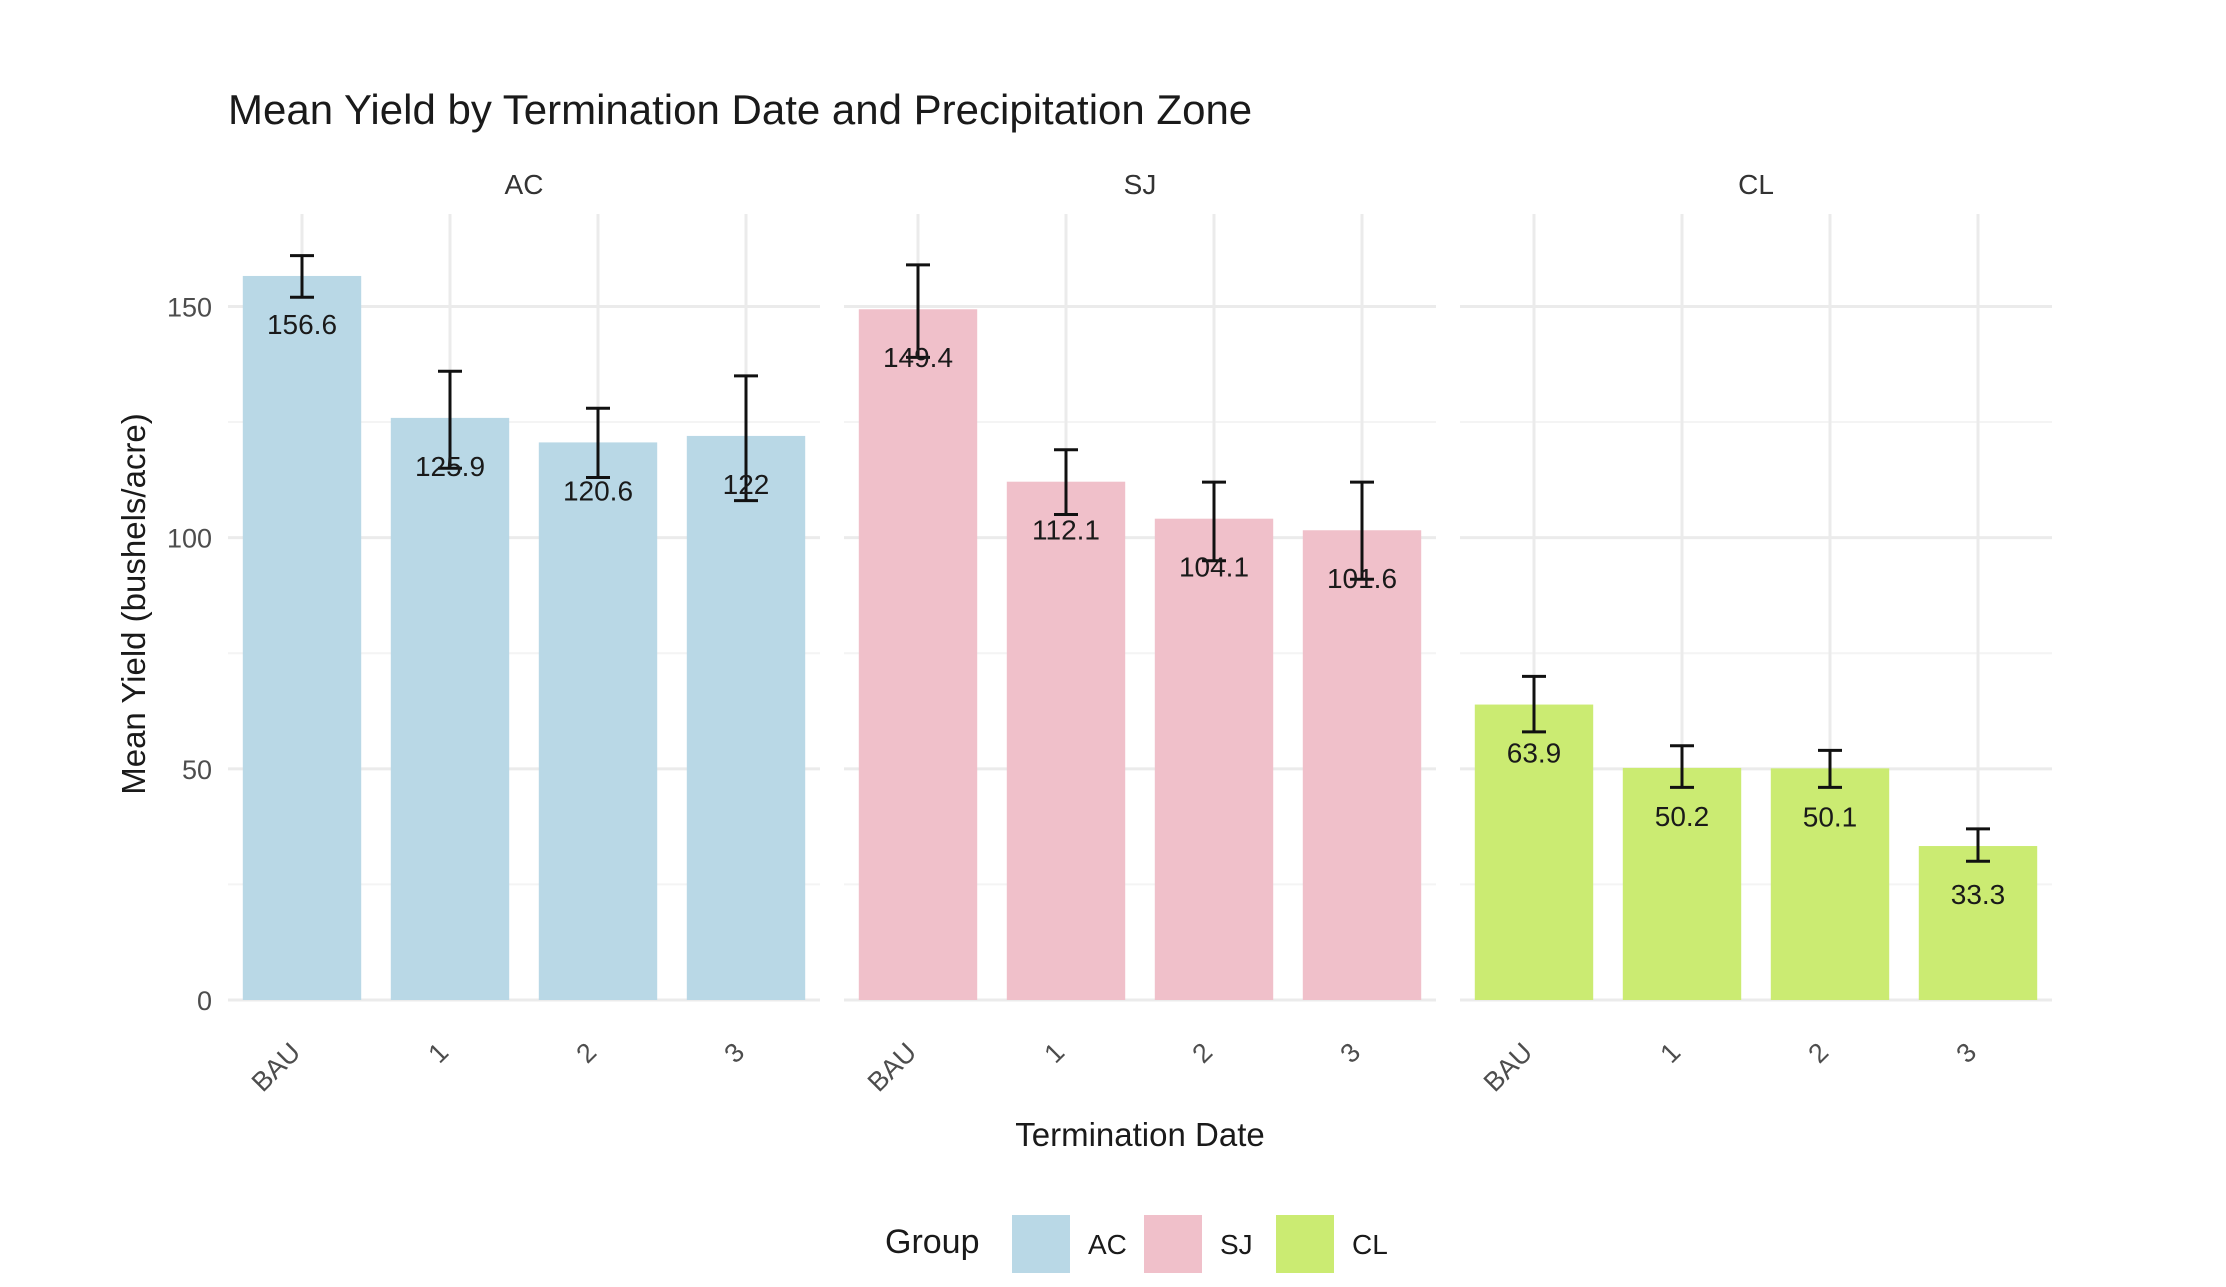 This screenshot has height=1287, width=2226. What do you see at coordinates (932, 1242) in the screenshot?
I see `legend-title: Group` at bounding box center [932, 1242].